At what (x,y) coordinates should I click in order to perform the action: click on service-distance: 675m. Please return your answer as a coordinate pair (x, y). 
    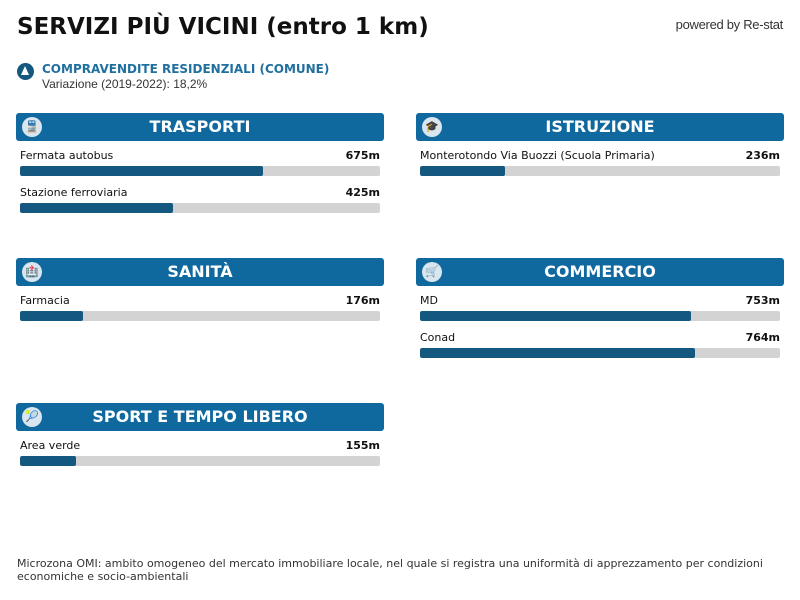
    Looking at the image, I should click on (362, 155).